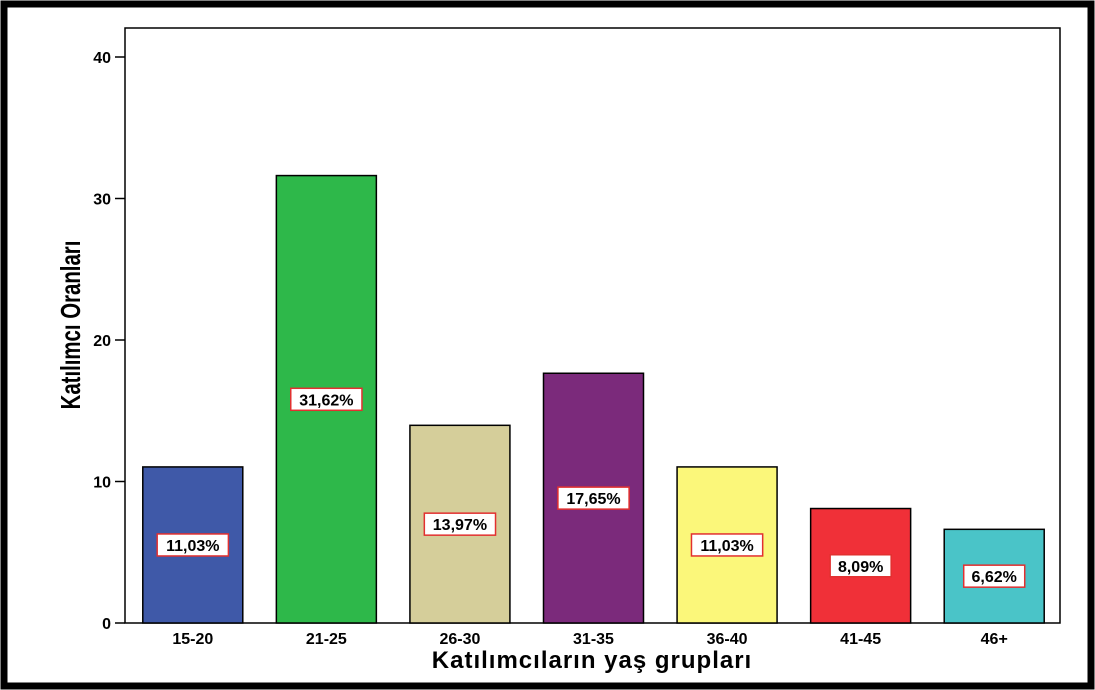 The width and height of the screenshot is (1095, 690). I want to click on data-label: 17,65%, so click(593, 499).